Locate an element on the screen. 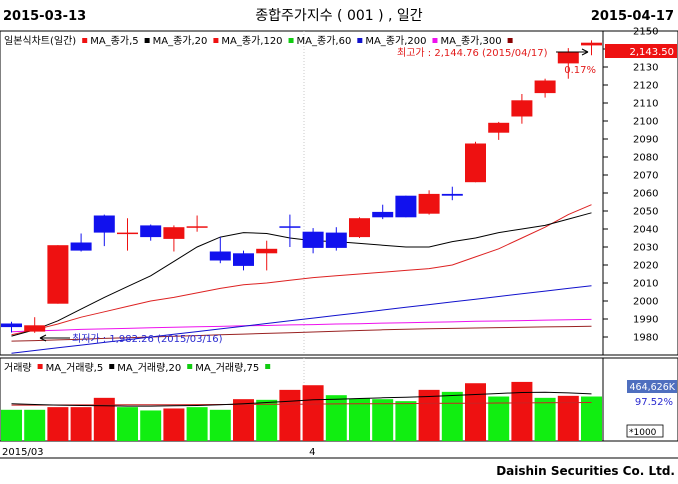 The image size is (678, 484). ma200-line is located at coordinates (301, 319).